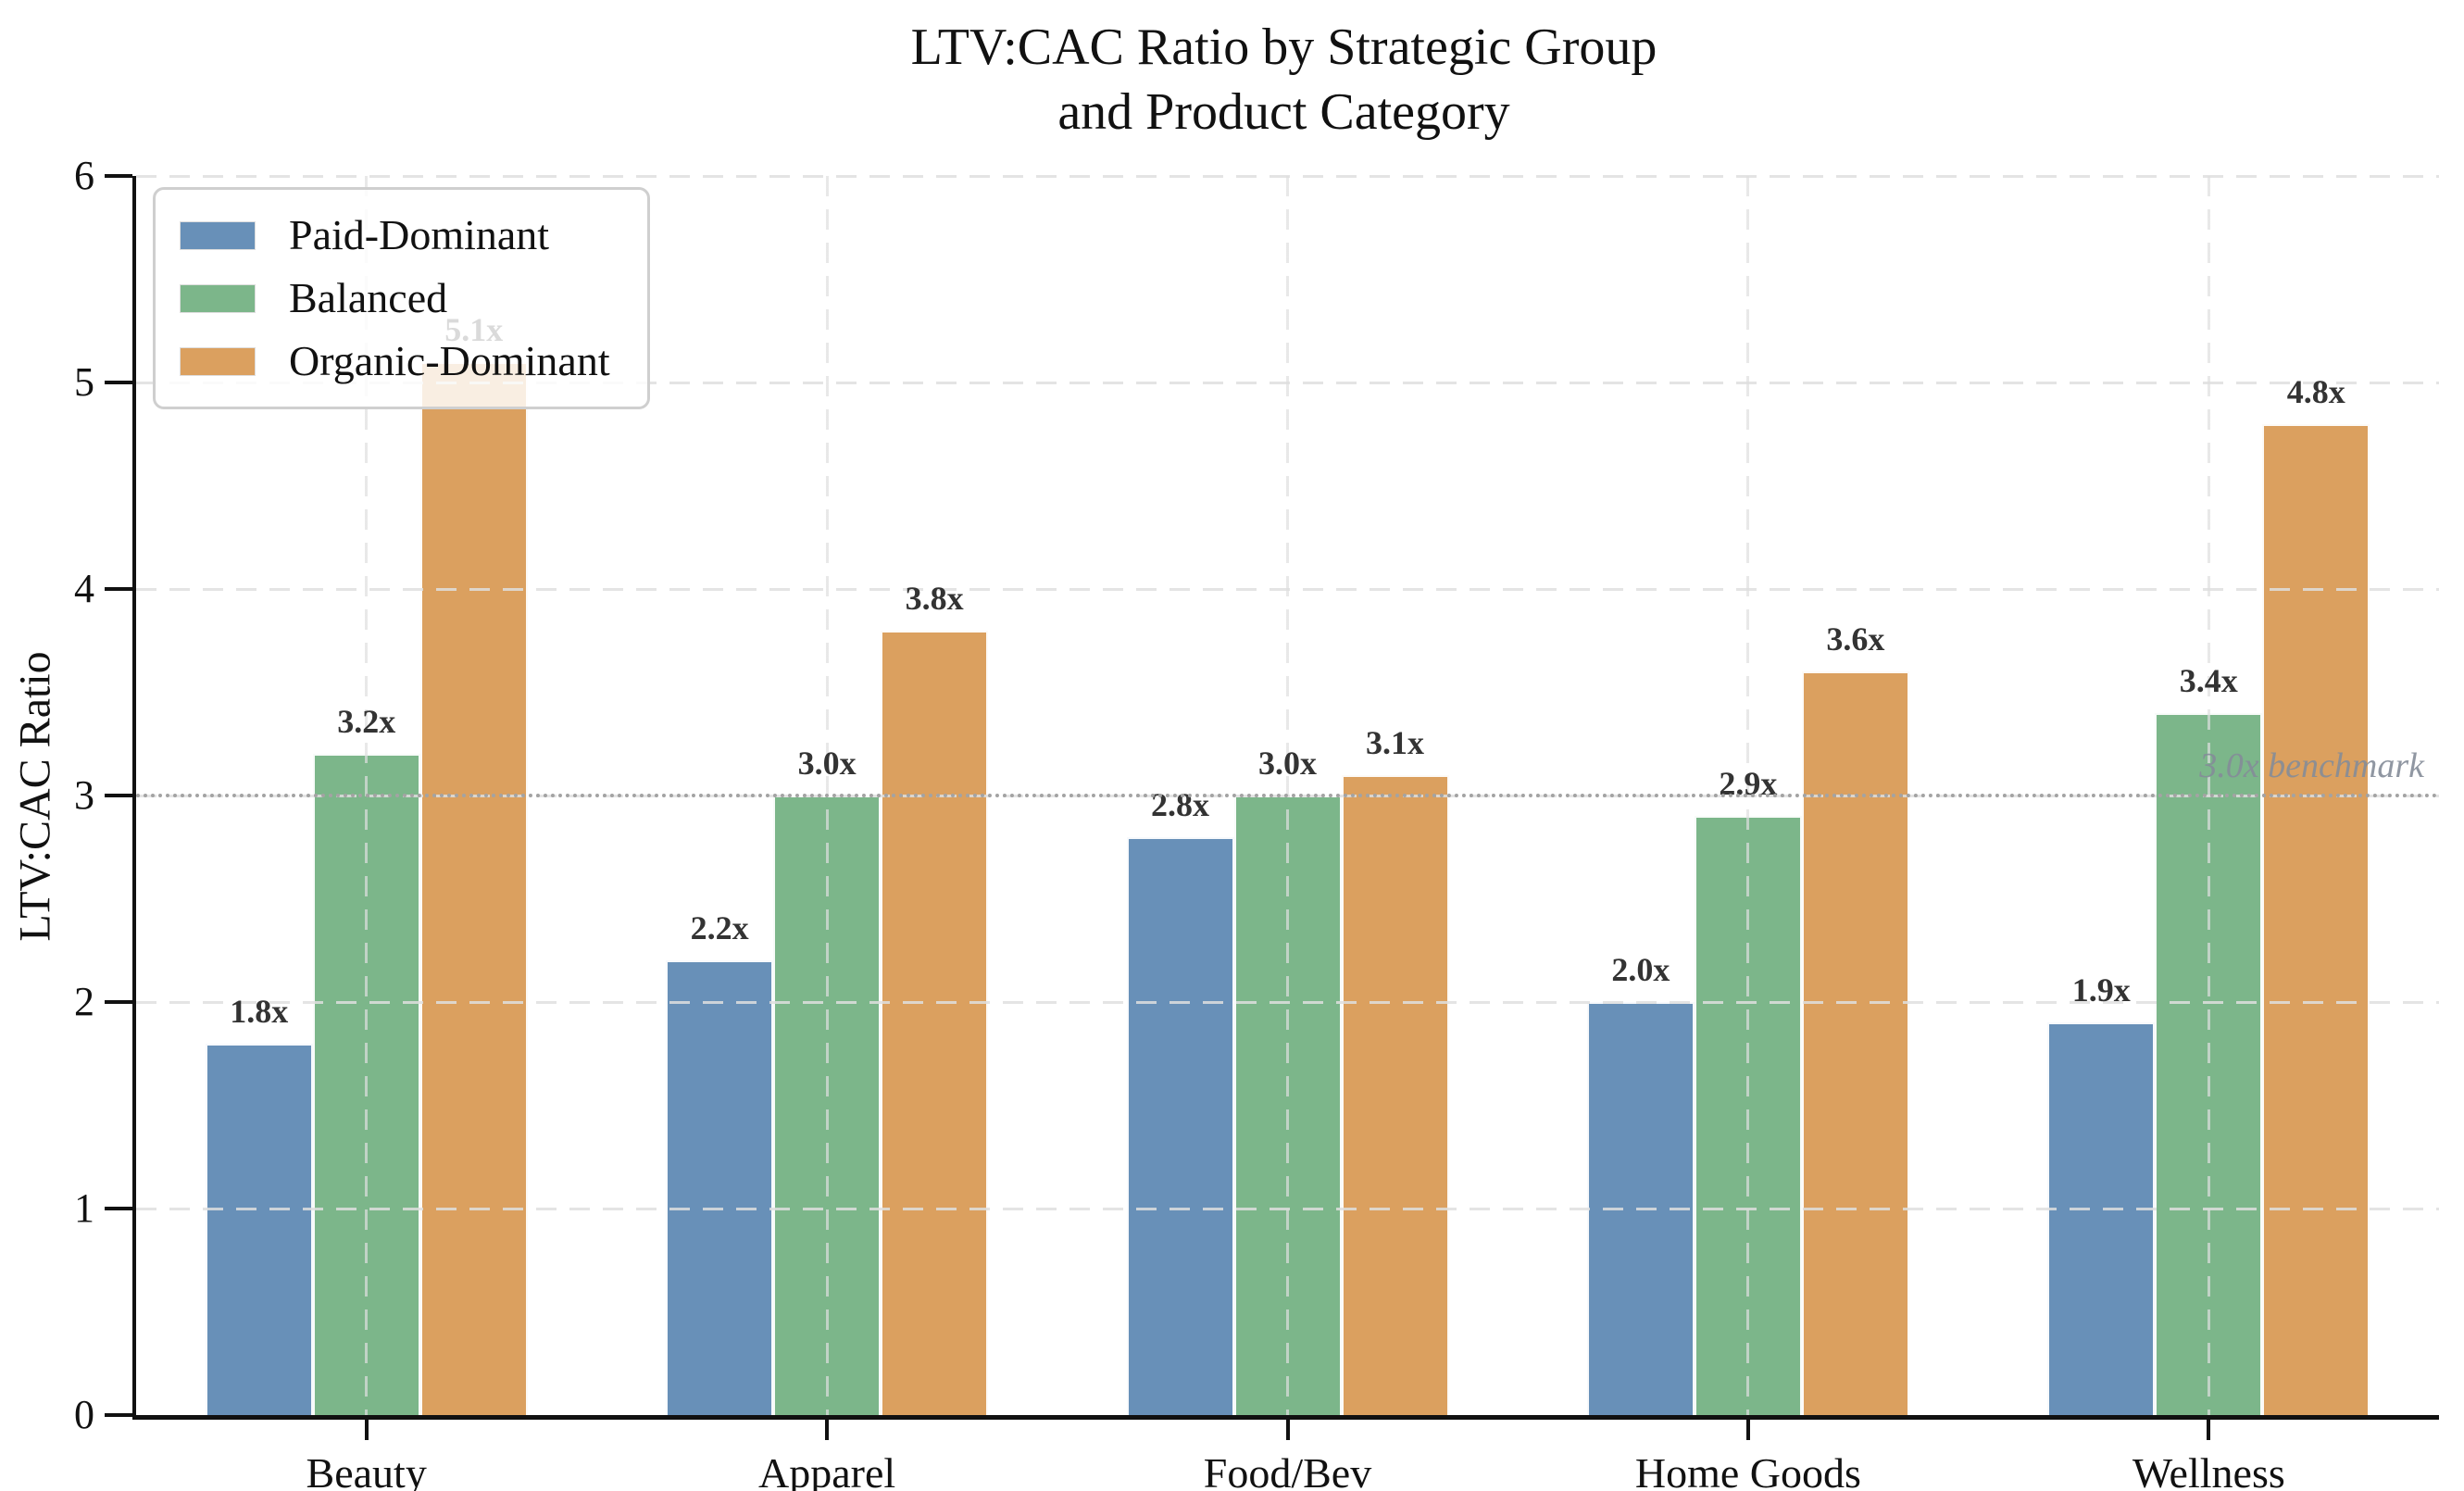 This screenshot has width=2464, height=1491. I want to click on legend: Paid-Dominant Balanced Organic-Dominant, so click(401, 298).